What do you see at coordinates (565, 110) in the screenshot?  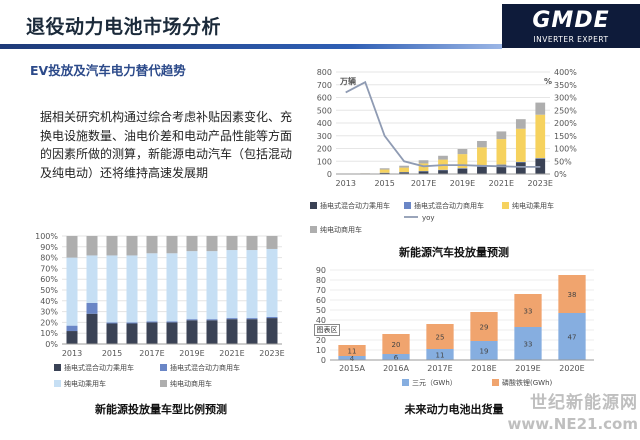 I see `y2-tick-label: 250%` at bounding box center [565, 110].